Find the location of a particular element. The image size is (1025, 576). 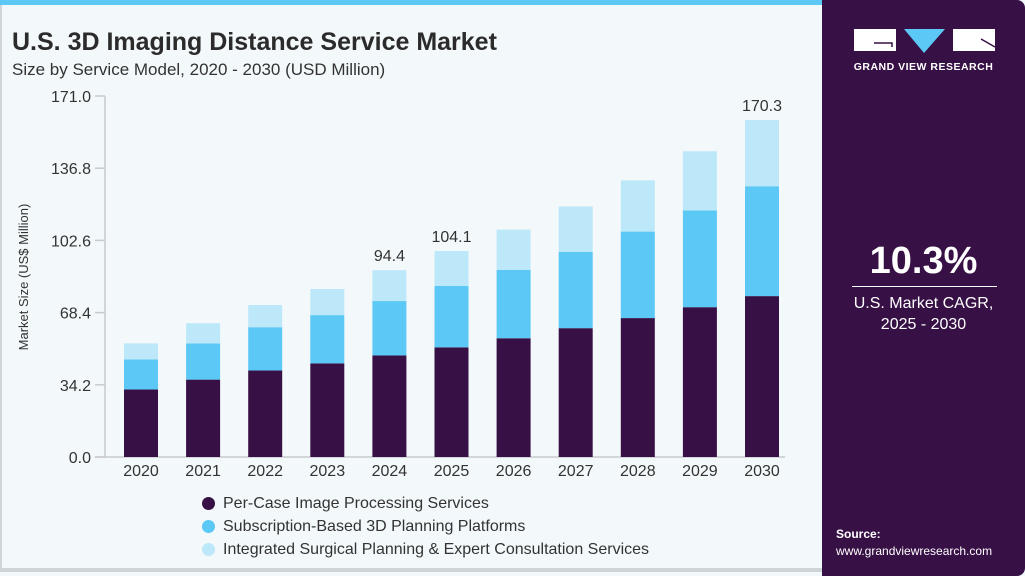

y-tick-label: 68.4 is located at coordinates (75, 314).